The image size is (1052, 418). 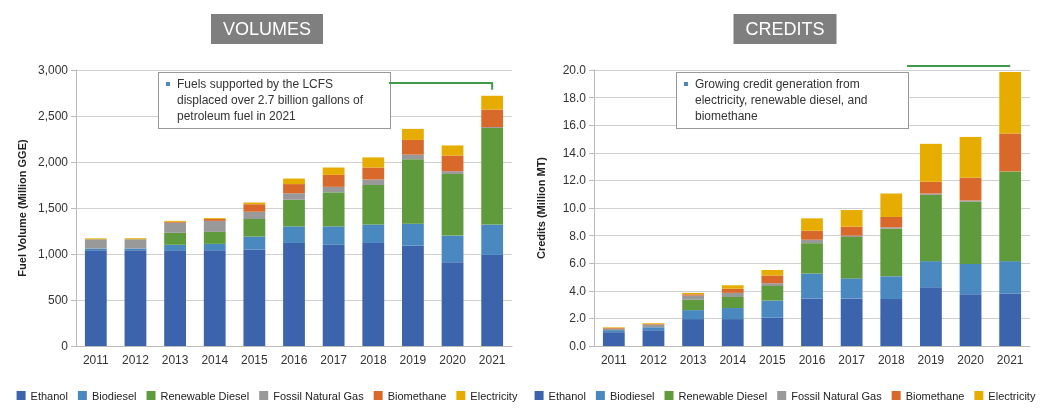 What do you see at coordinates (53, 254) in the screenshot?
I see `y-tick-label: 1,000` at bounding box center [53, 254].